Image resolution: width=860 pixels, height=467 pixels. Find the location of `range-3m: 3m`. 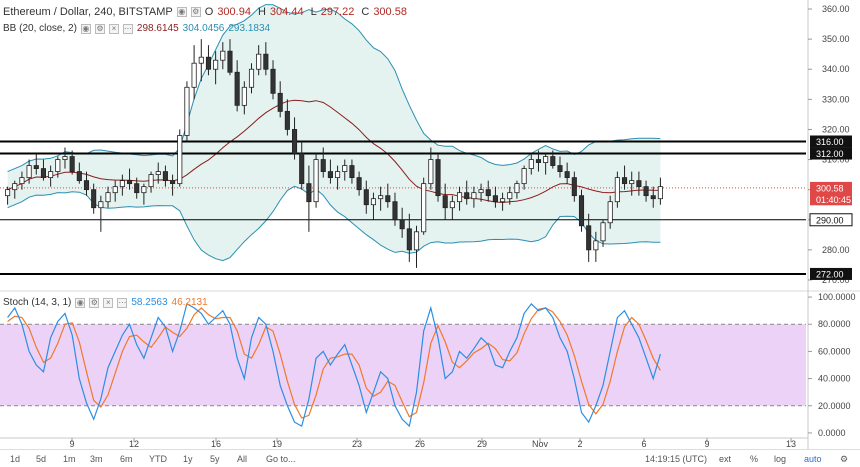

range-3m: 3m is located at coordinates (96, 459).